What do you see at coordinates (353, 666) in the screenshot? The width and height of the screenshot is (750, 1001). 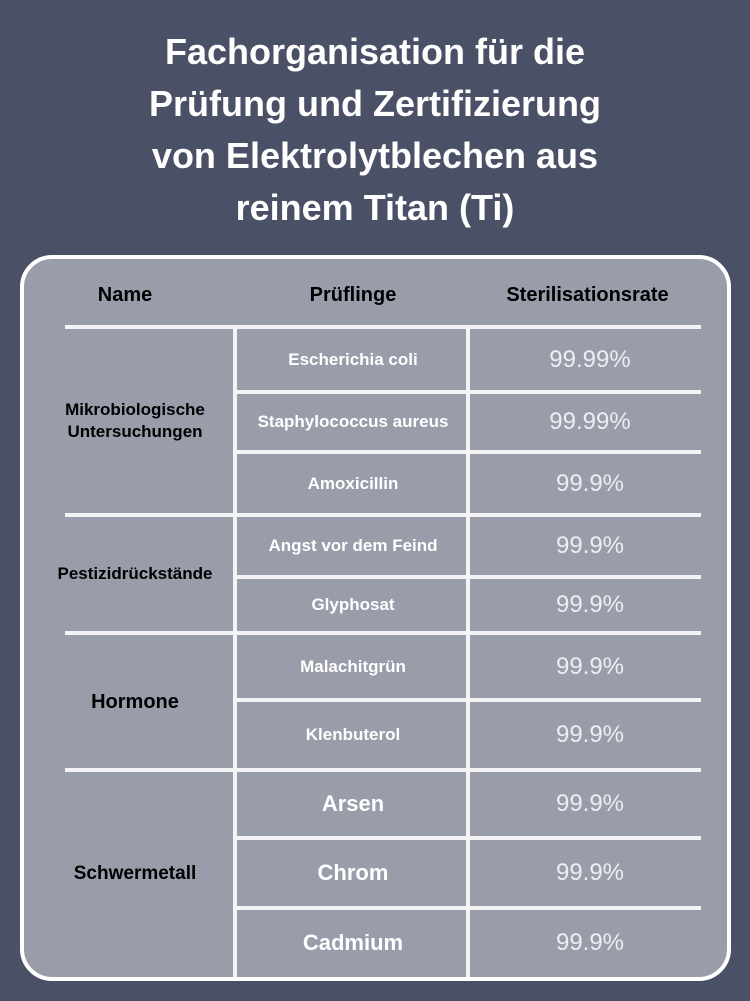 I see `sample-name: Malachitgrün` at bounding box center [353, 666].